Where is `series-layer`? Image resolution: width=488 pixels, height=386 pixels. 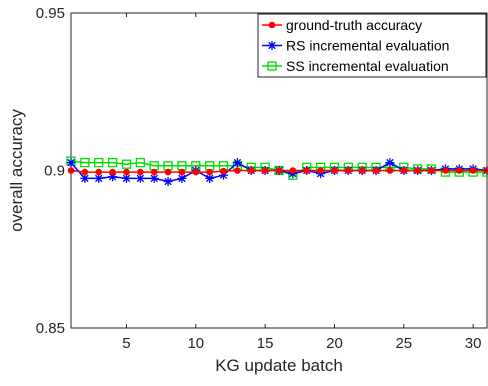
series-layer is located at coordinates (277, 171).